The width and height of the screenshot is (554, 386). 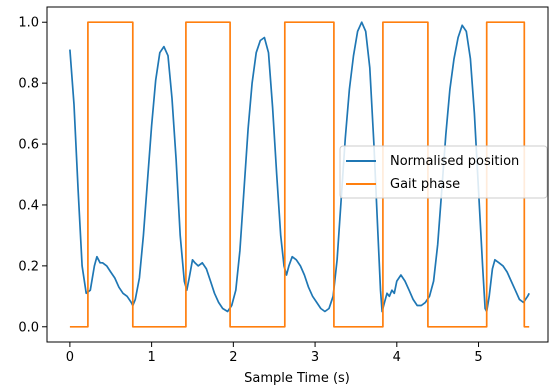 I want to click on legend-label-gait-phase: Gait phase, so click(x=425, y=184).